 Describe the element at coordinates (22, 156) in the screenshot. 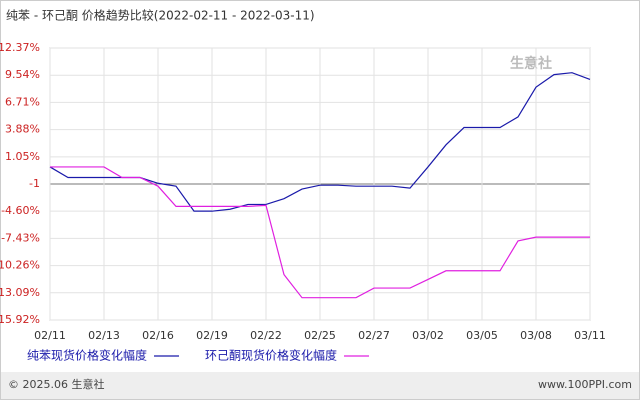

I see `y-tick-label: 1.05%` at that location.